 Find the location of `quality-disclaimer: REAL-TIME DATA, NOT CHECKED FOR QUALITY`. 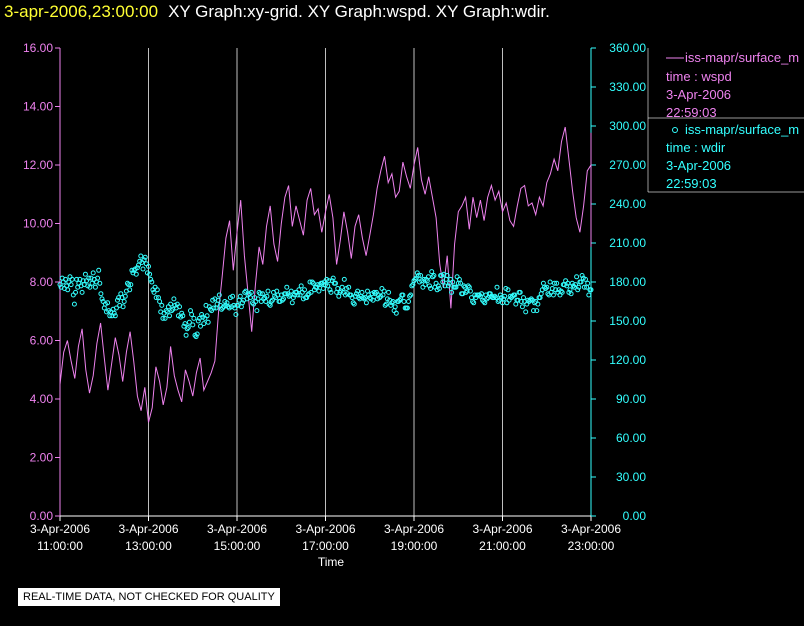

quality-disclaimer: REAL-TIME DATA, NOT CHECKED FOR QUALITY is located at coordinates (149, 597).